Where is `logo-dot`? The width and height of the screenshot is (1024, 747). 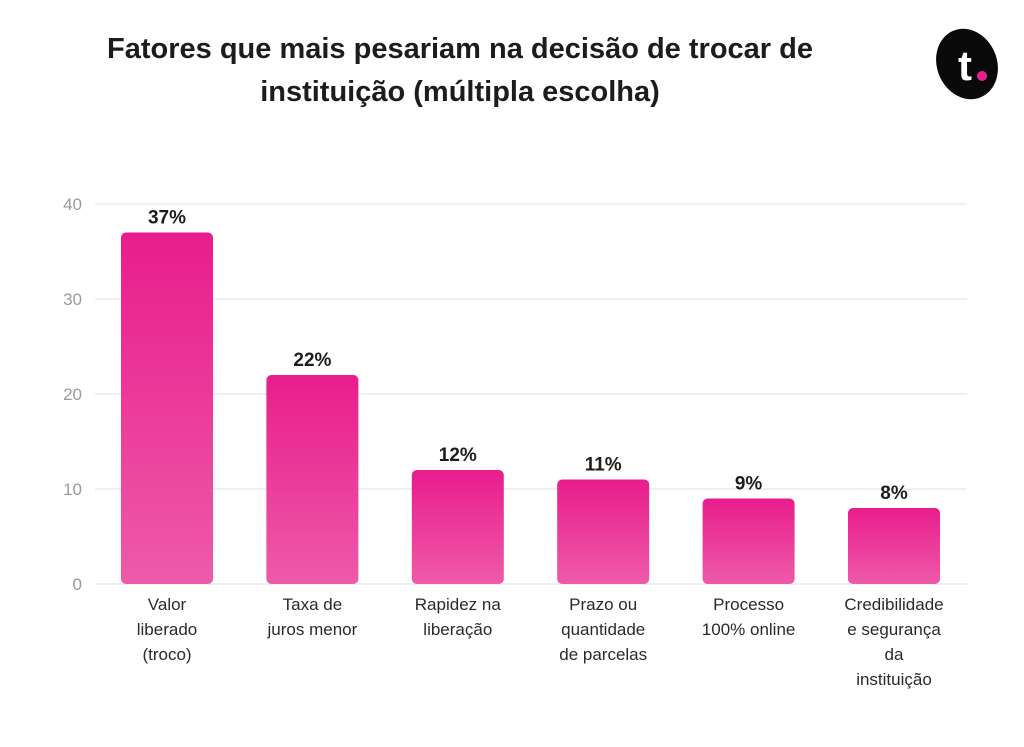 logo-dot is located at coordinates (982, 76).